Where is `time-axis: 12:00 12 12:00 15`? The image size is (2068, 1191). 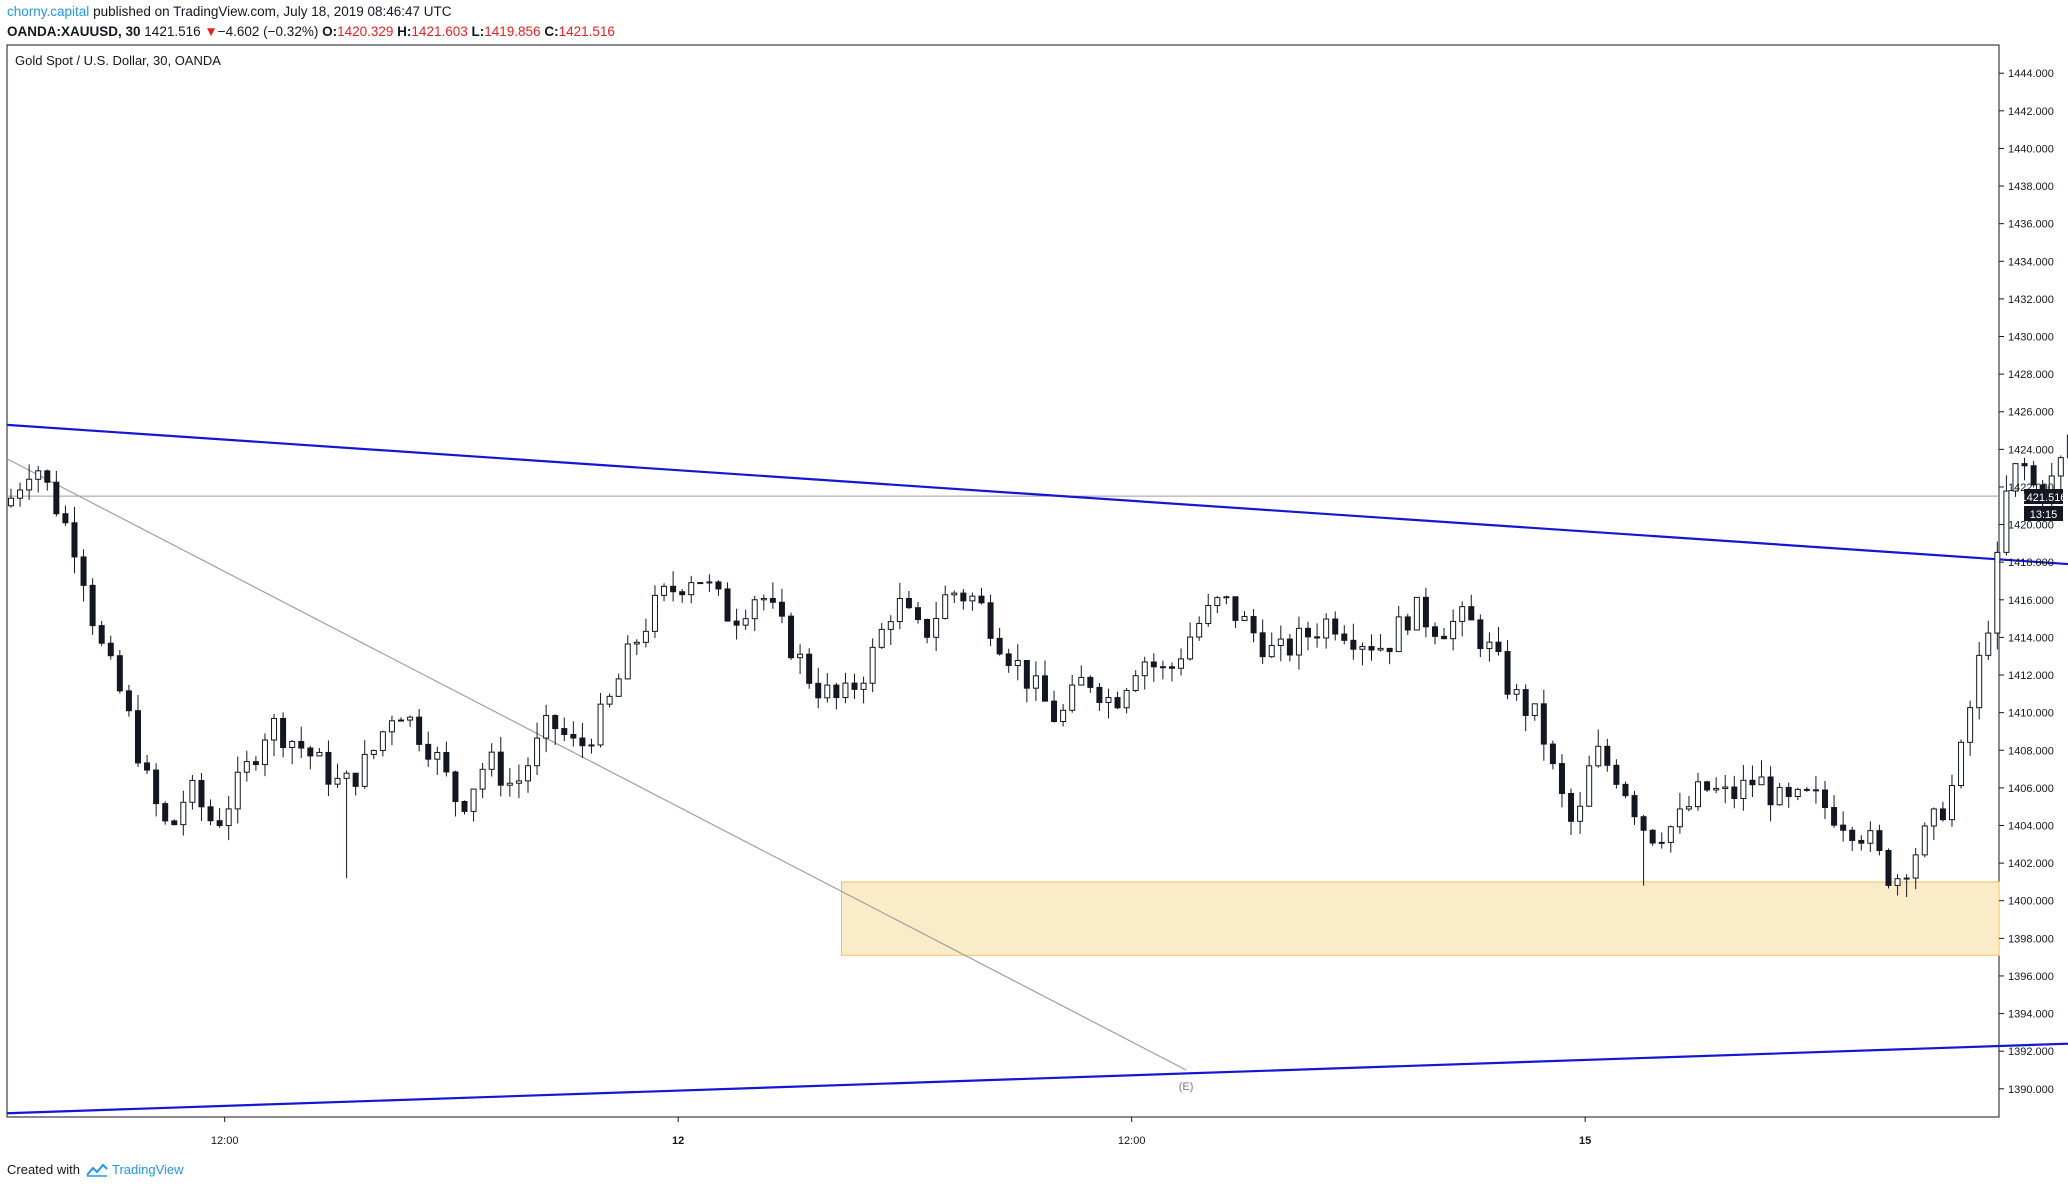
time-axis: 12:00 12 12:00 15 is located at coordinates (901, 1132).